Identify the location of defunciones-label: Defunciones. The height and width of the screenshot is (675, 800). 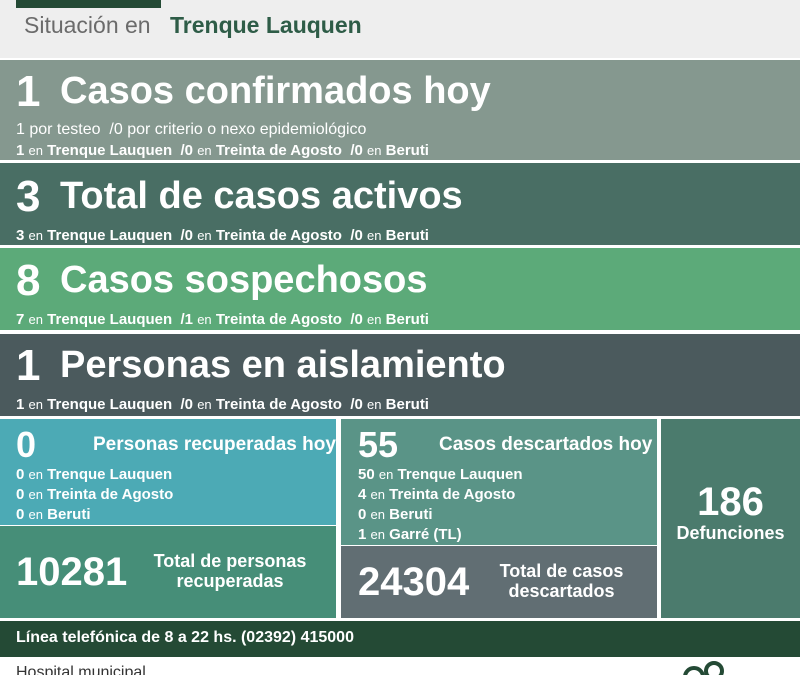
(730, 533).